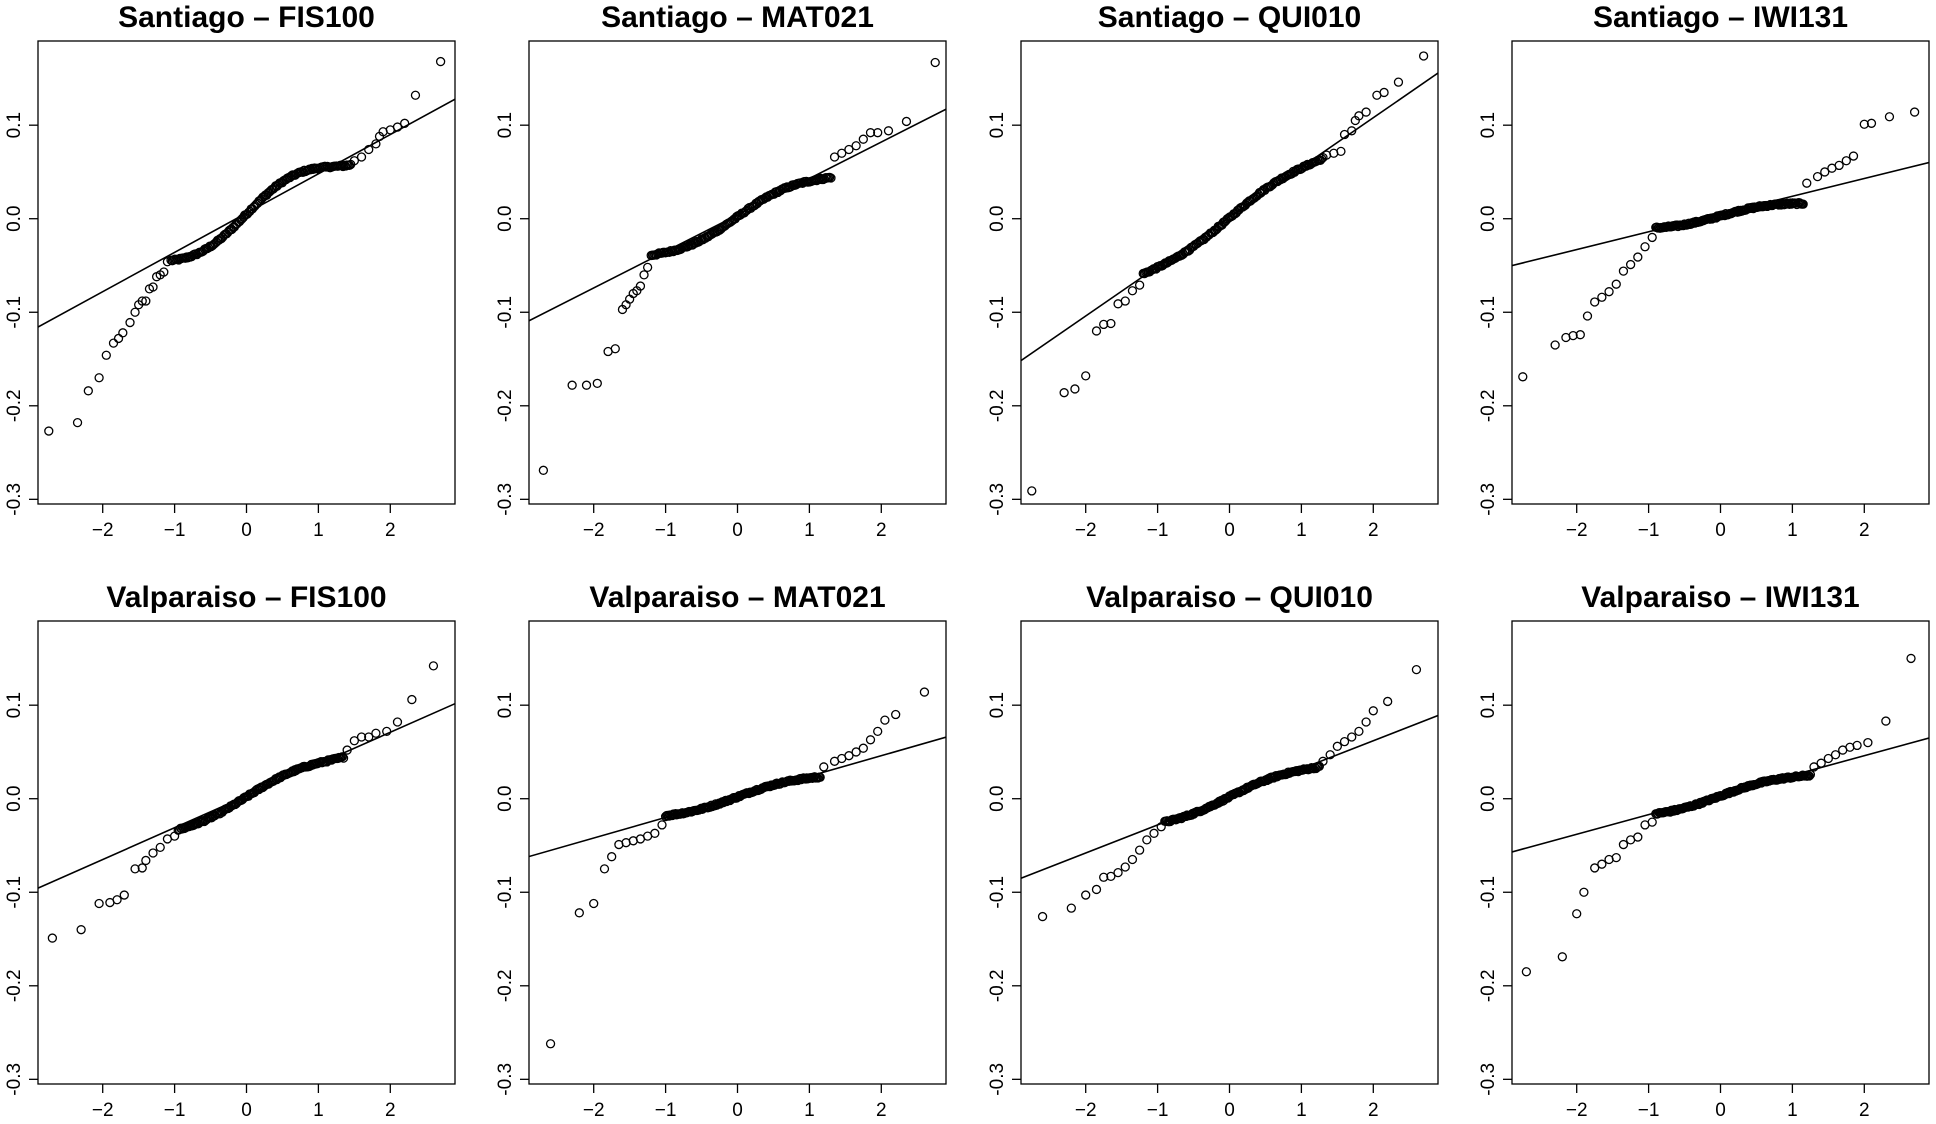  I want to click on x-tick-label: −2, so click(1086, 530).